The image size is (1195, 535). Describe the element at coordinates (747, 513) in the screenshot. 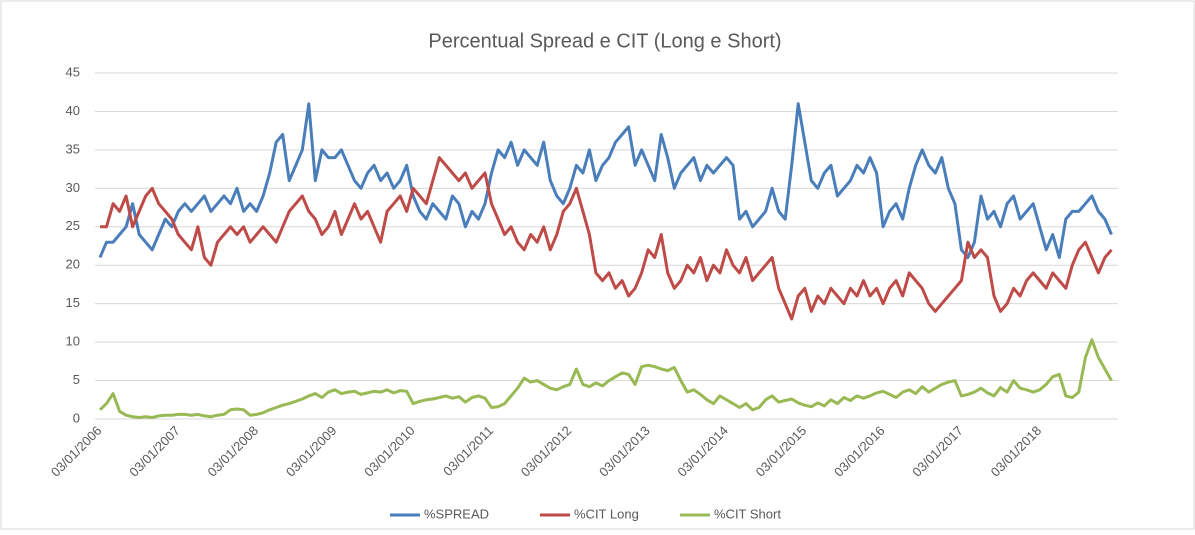

I see `legend-label: %CIT Short` at that location.